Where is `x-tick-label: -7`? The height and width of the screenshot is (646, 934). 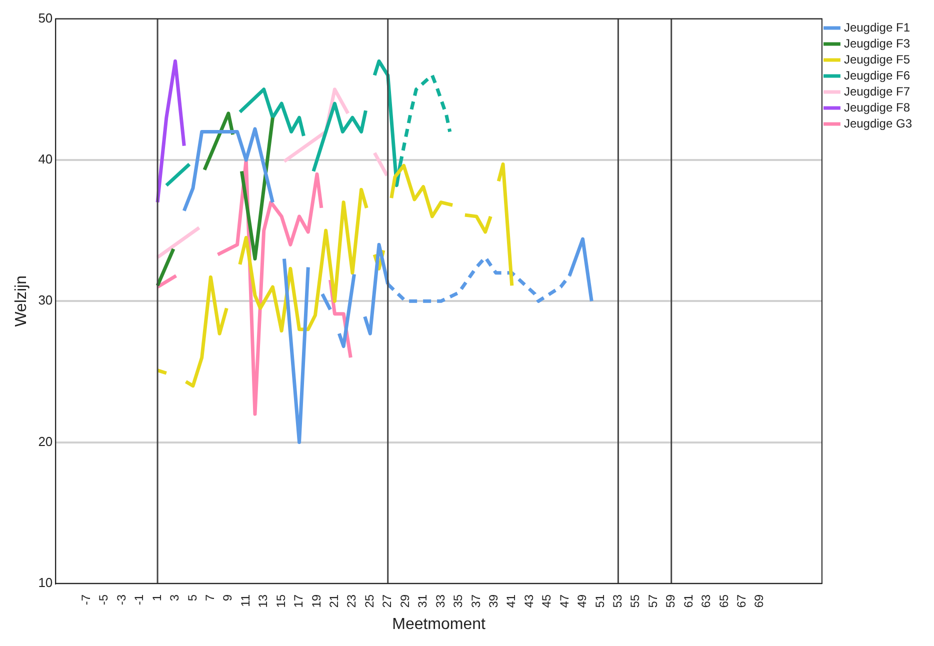
x-tick-label: -7 is located at coordinates (85, 600).